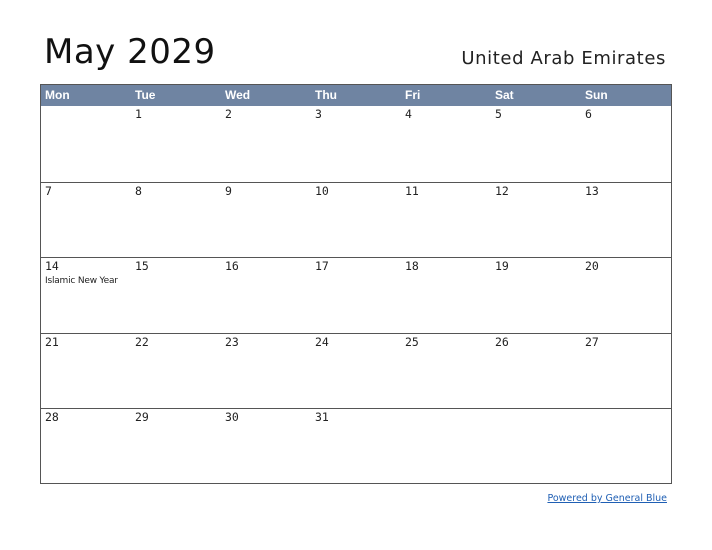  Describe the element at coordinates (413, 95) in the screenshot. I see `weekday-fri: Fri` at that location.